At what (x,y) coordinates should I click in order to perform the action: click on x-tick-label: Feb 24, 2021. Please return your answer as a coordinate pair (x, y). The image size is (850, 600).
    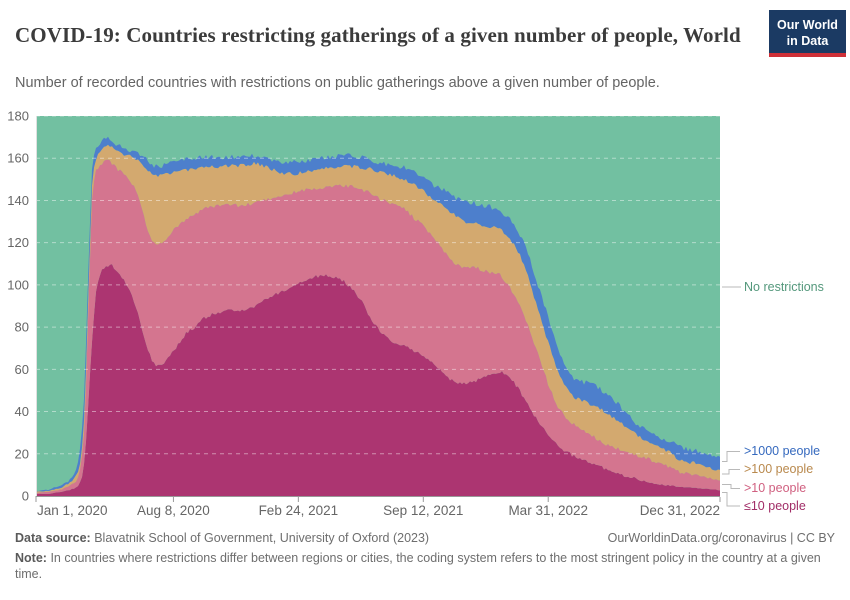
    Looking at the image, I should click on (299, 510).